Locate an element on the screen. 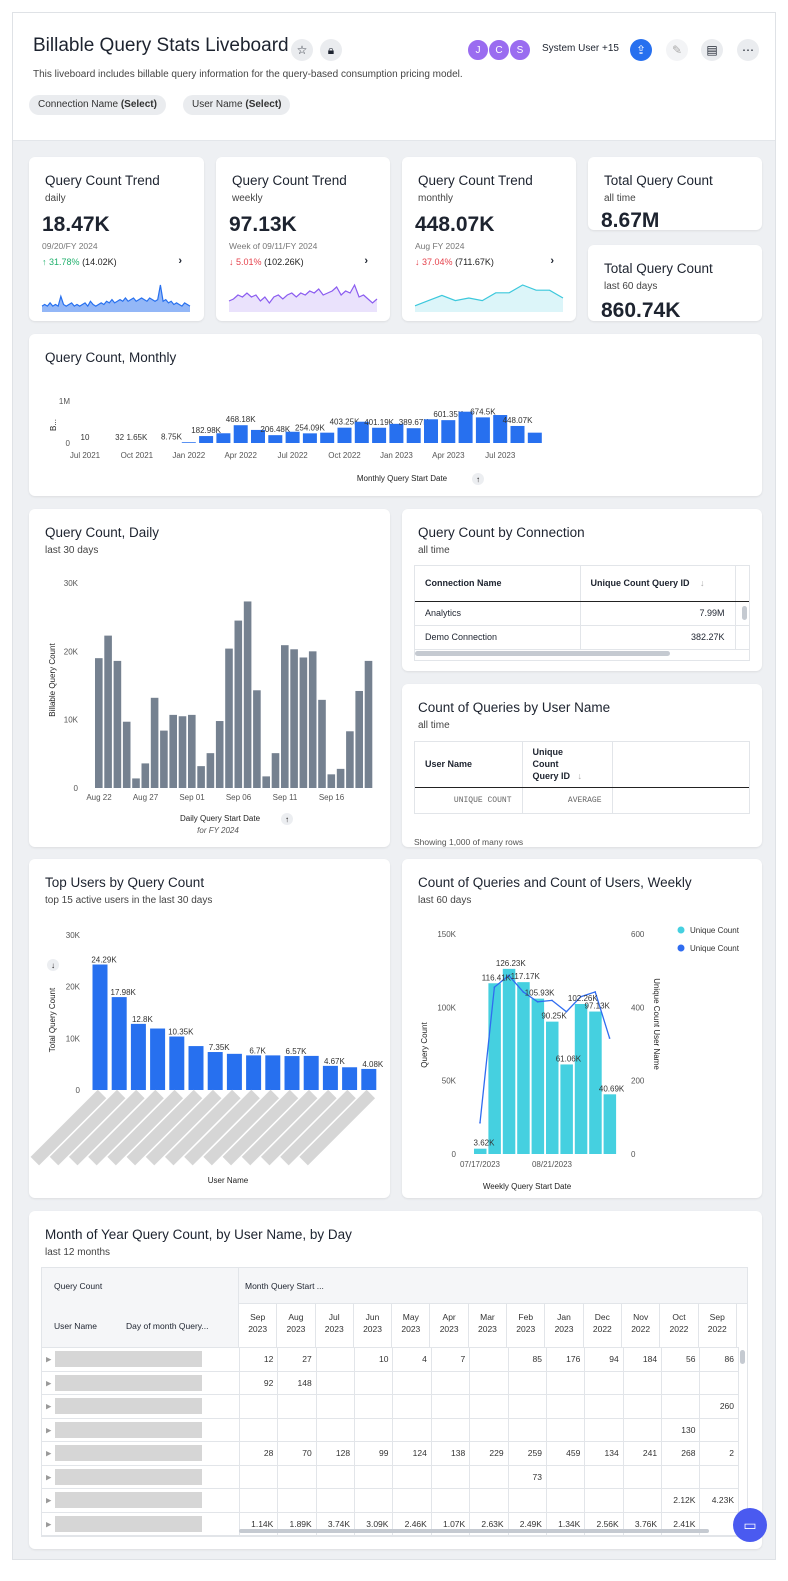 The width and height of the screenshot is (788, 1581). avatar: C is located at coordinates (499, 50).